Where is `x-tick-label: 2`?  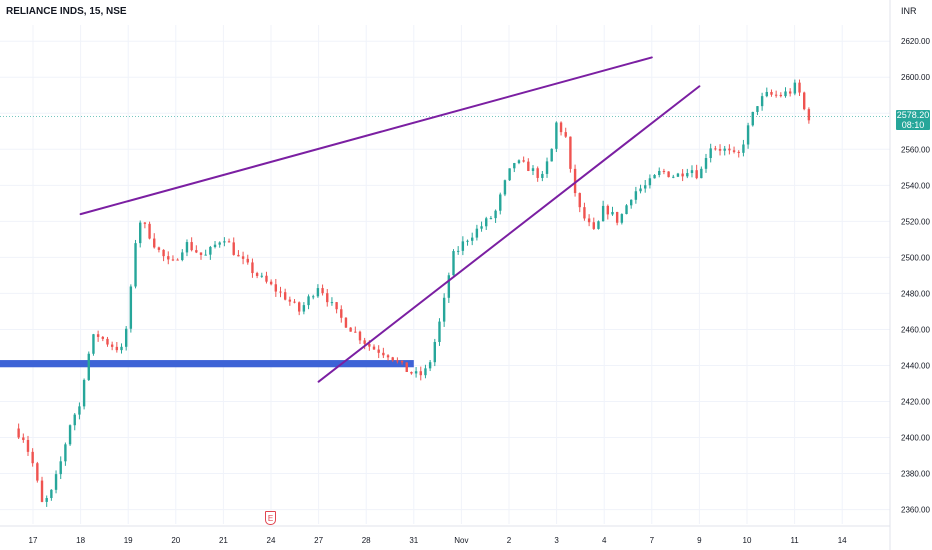
x-tick-label: 2 is located at coordinates (509, 540).